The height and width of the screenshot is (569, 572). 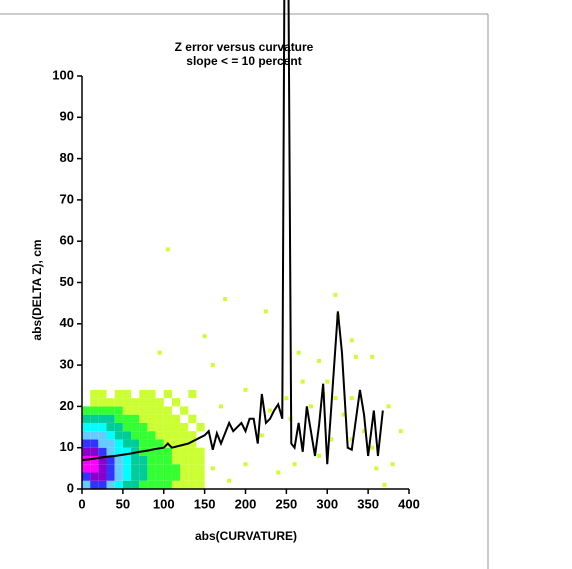 What do you see at coordinates (244, 47) in the screenshot?
I see `chart-title: Z error versus curvature` at bounding box center [244, 47].